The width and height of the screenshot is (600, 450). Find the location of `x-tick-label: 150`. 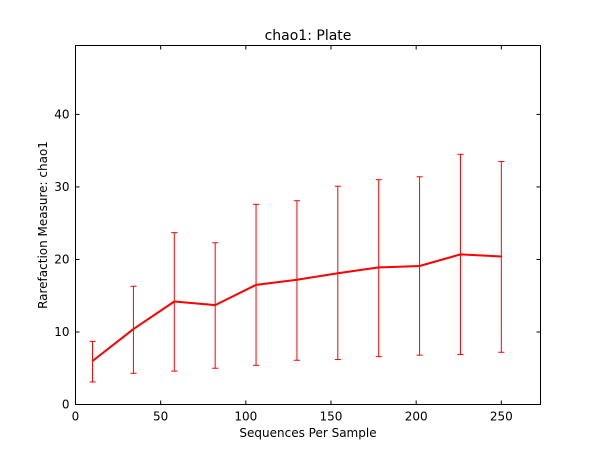

x-tick-label: 150 is located at coordinates (331, 417).